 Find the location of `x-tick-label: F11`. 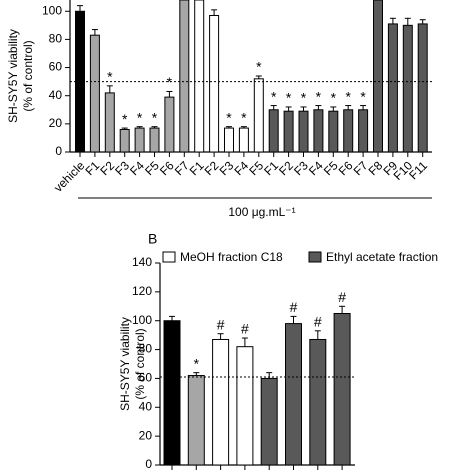

x-tick-label: F11 is located at coordinates (418, 170).